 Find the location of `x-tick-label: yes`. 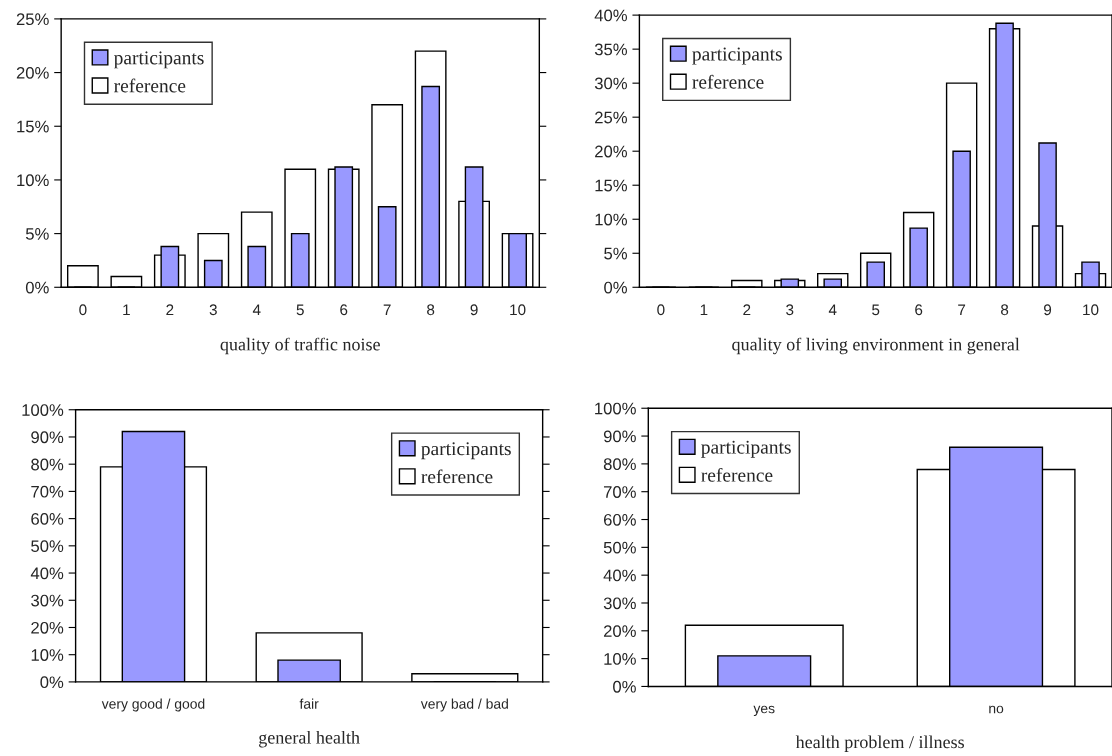

x-tick-label: yes is located at coordinates (764, 711).